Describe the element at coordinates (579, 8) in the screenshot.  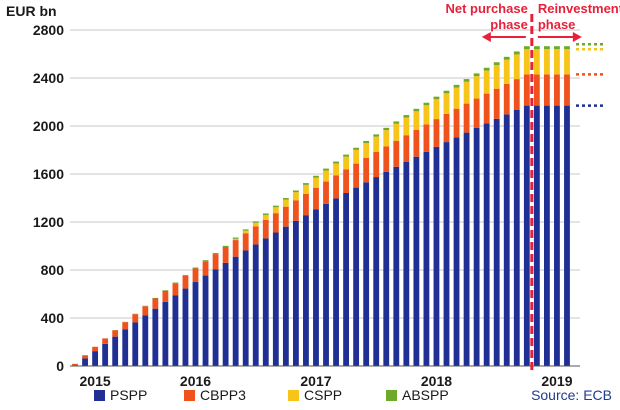
I see `reinvestment-label-line: Reinvestment` at that location.